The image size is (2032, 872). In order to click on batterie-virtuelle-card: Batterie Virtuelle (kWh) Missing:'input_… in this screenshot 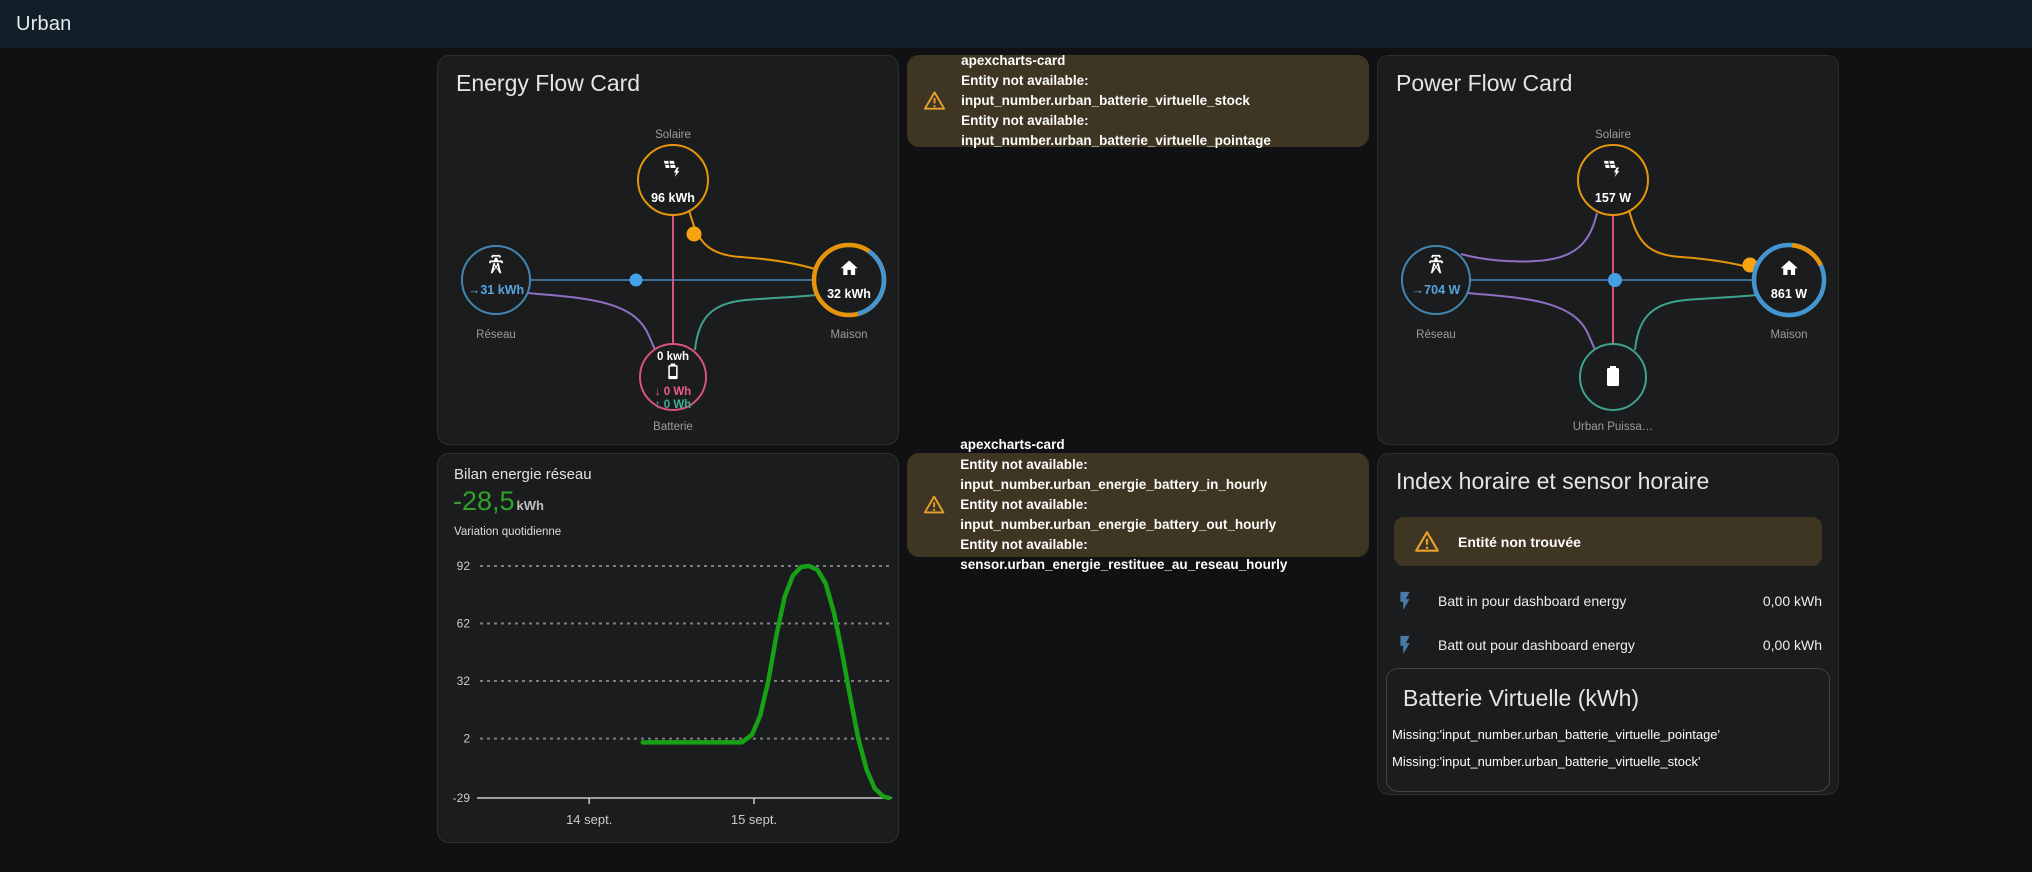, I will do `click(1608, 730)`.